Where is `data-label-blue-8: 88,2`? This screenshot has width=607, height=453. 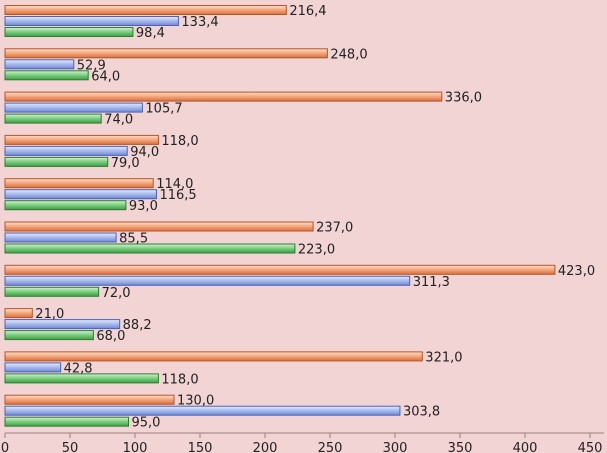 data-label-blue-8: 88,2 is located at coordinates (137, 325).